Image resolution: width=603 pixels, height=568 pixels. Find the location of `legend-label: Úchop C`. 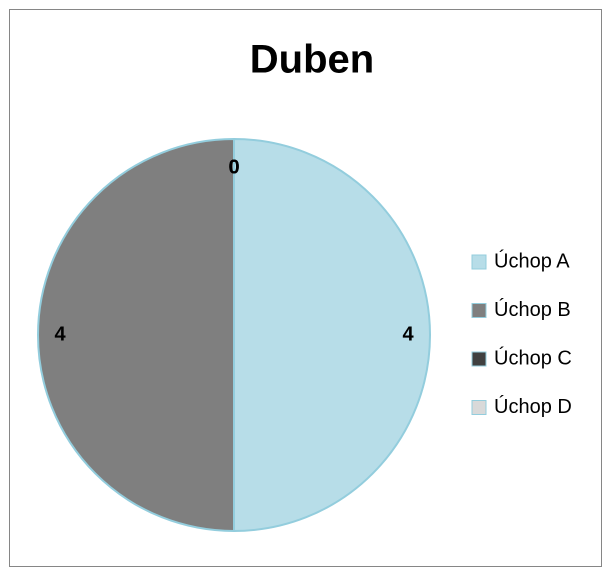

legend-label: Úchop C is located at coordinates (533, 357).